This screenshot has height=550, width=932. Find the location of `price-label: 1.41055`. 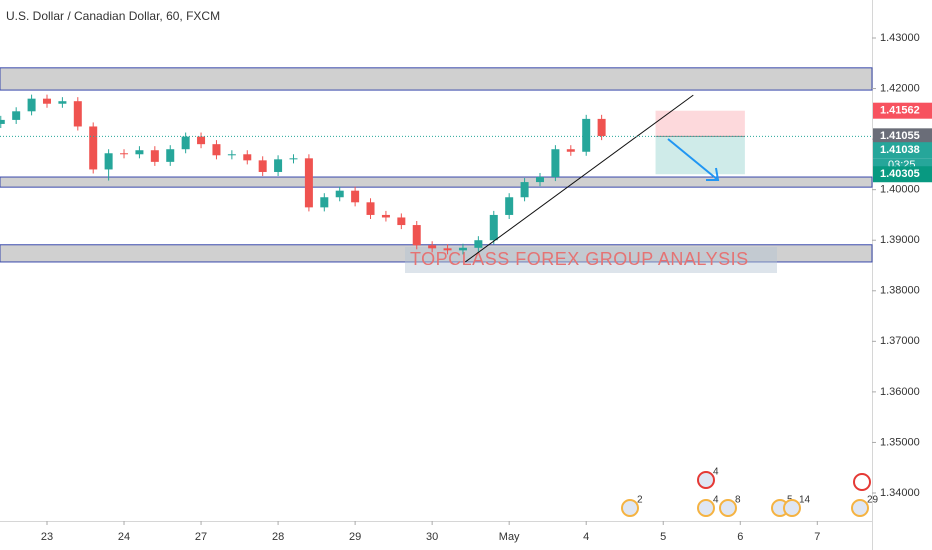

price-label: 1.41055 is located at coordinates (900, 136).